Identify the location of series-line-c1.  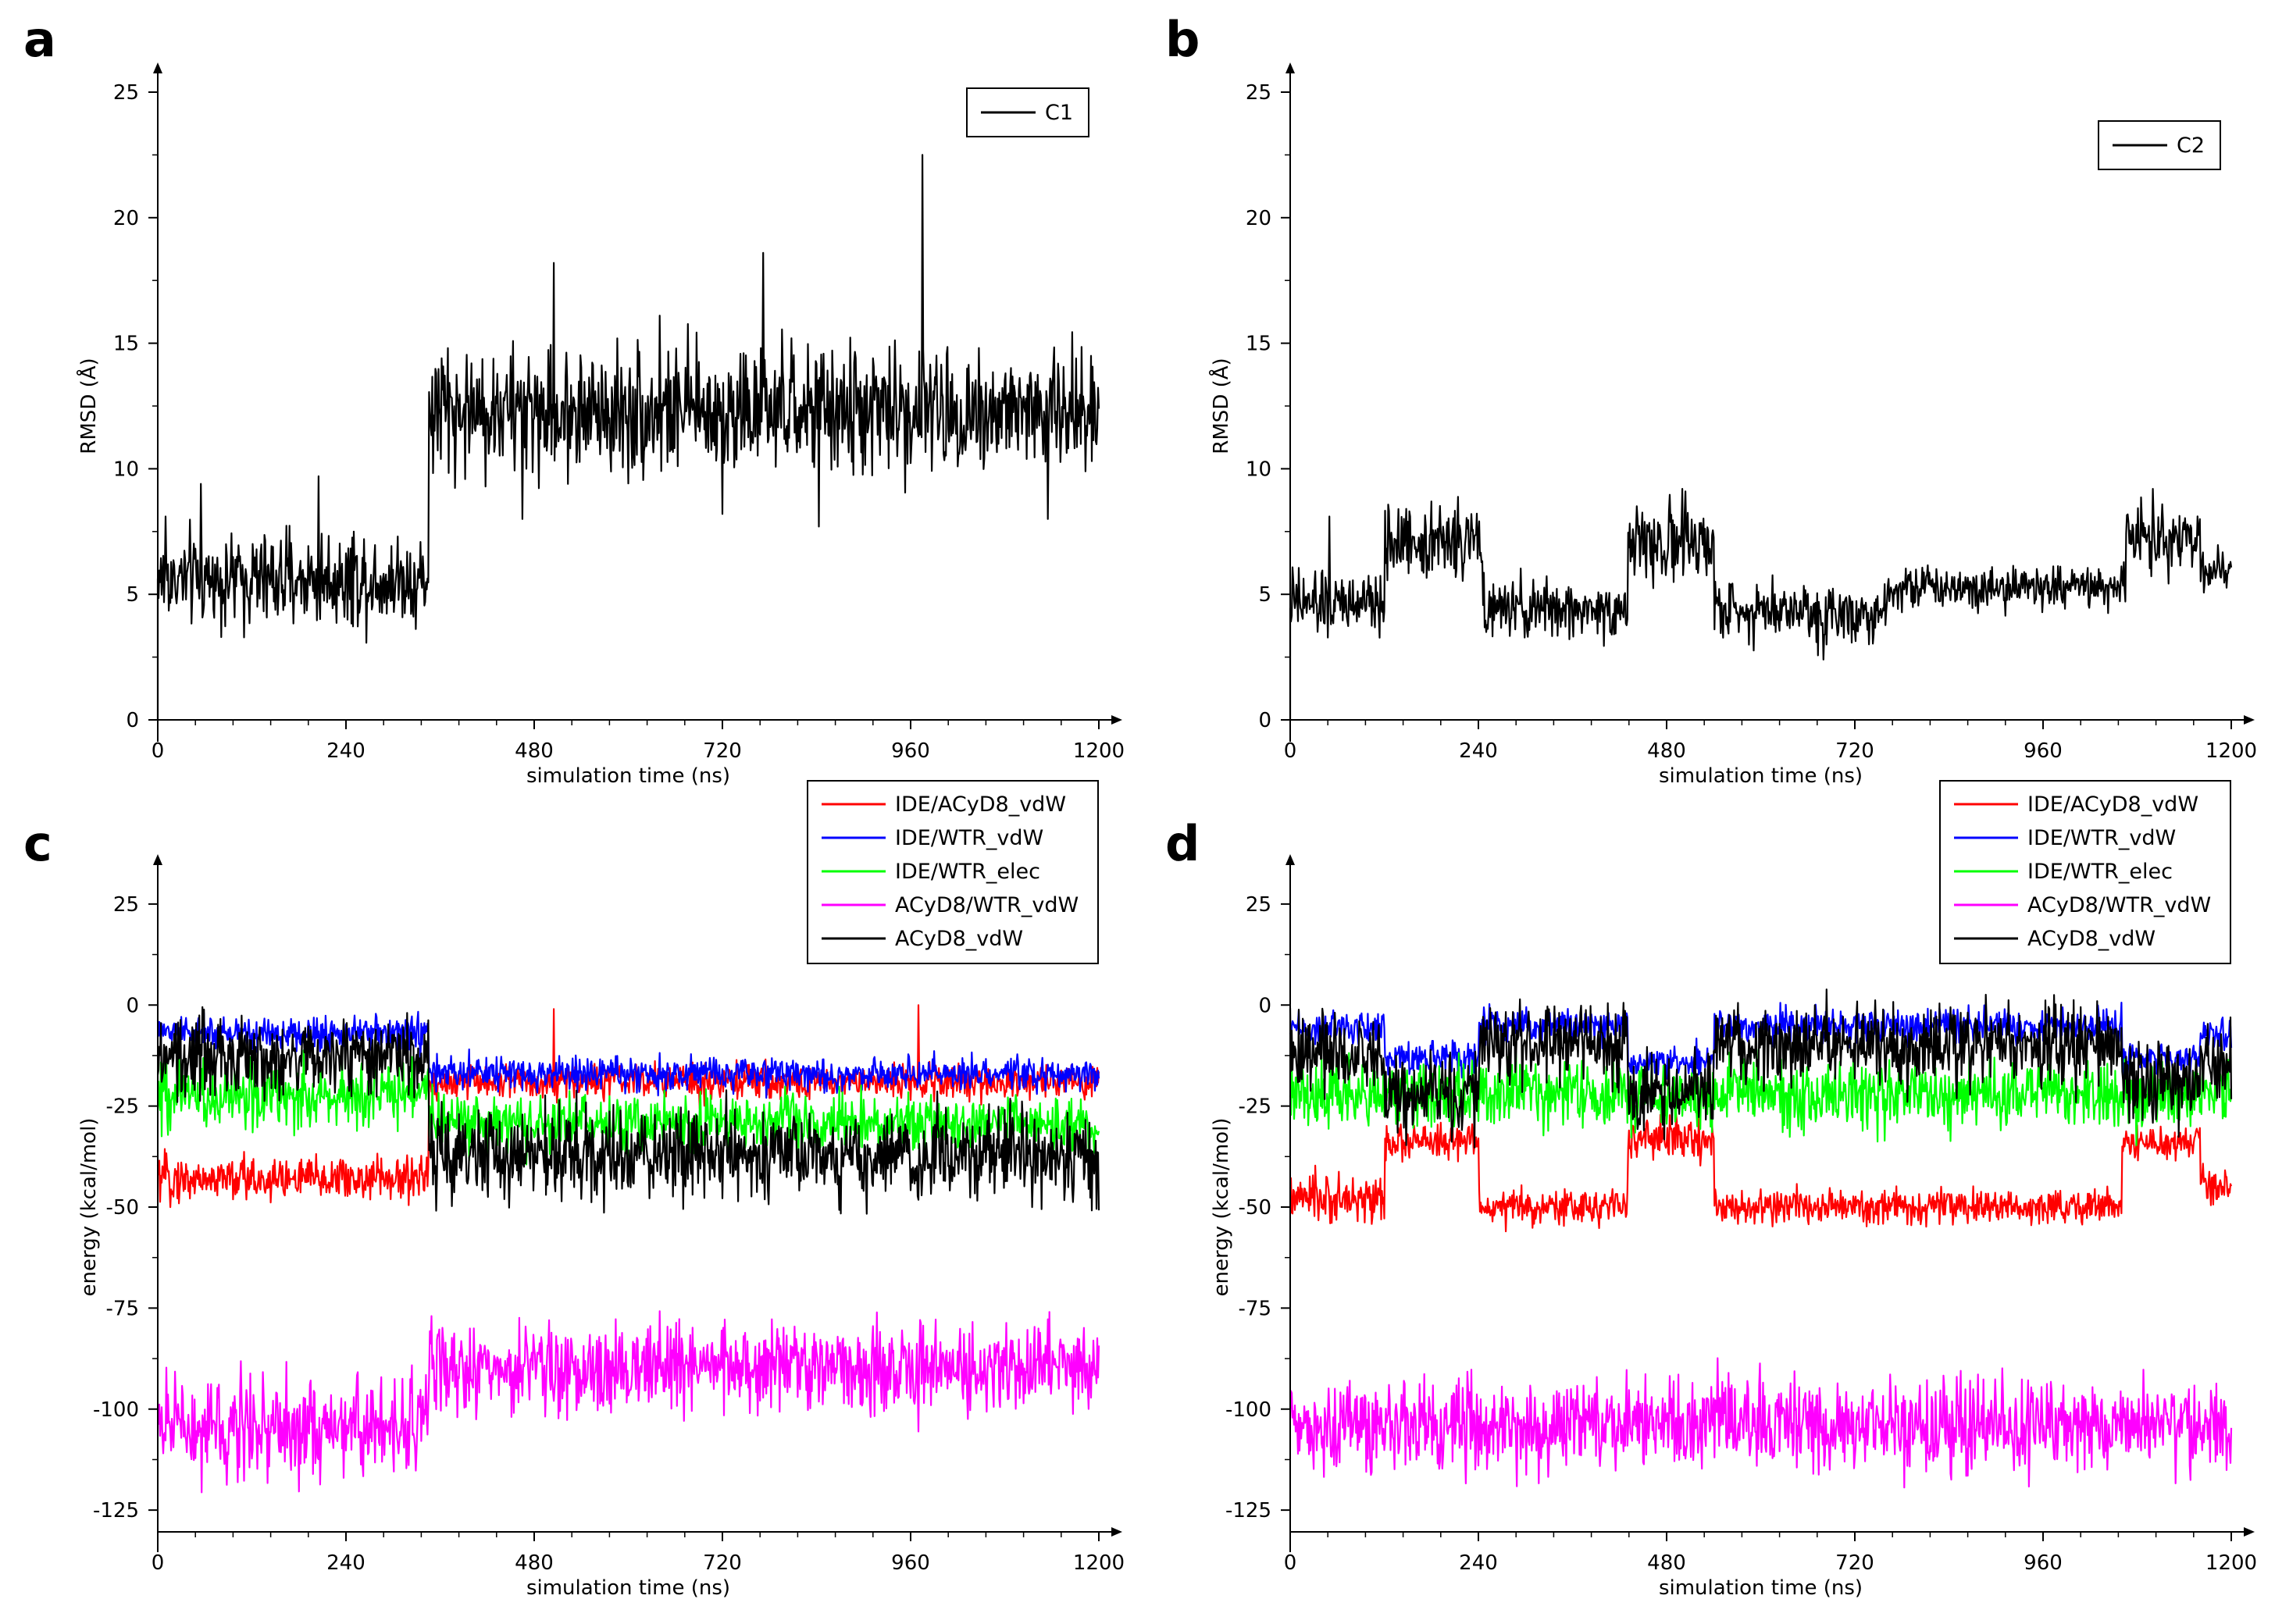
(628, 437).